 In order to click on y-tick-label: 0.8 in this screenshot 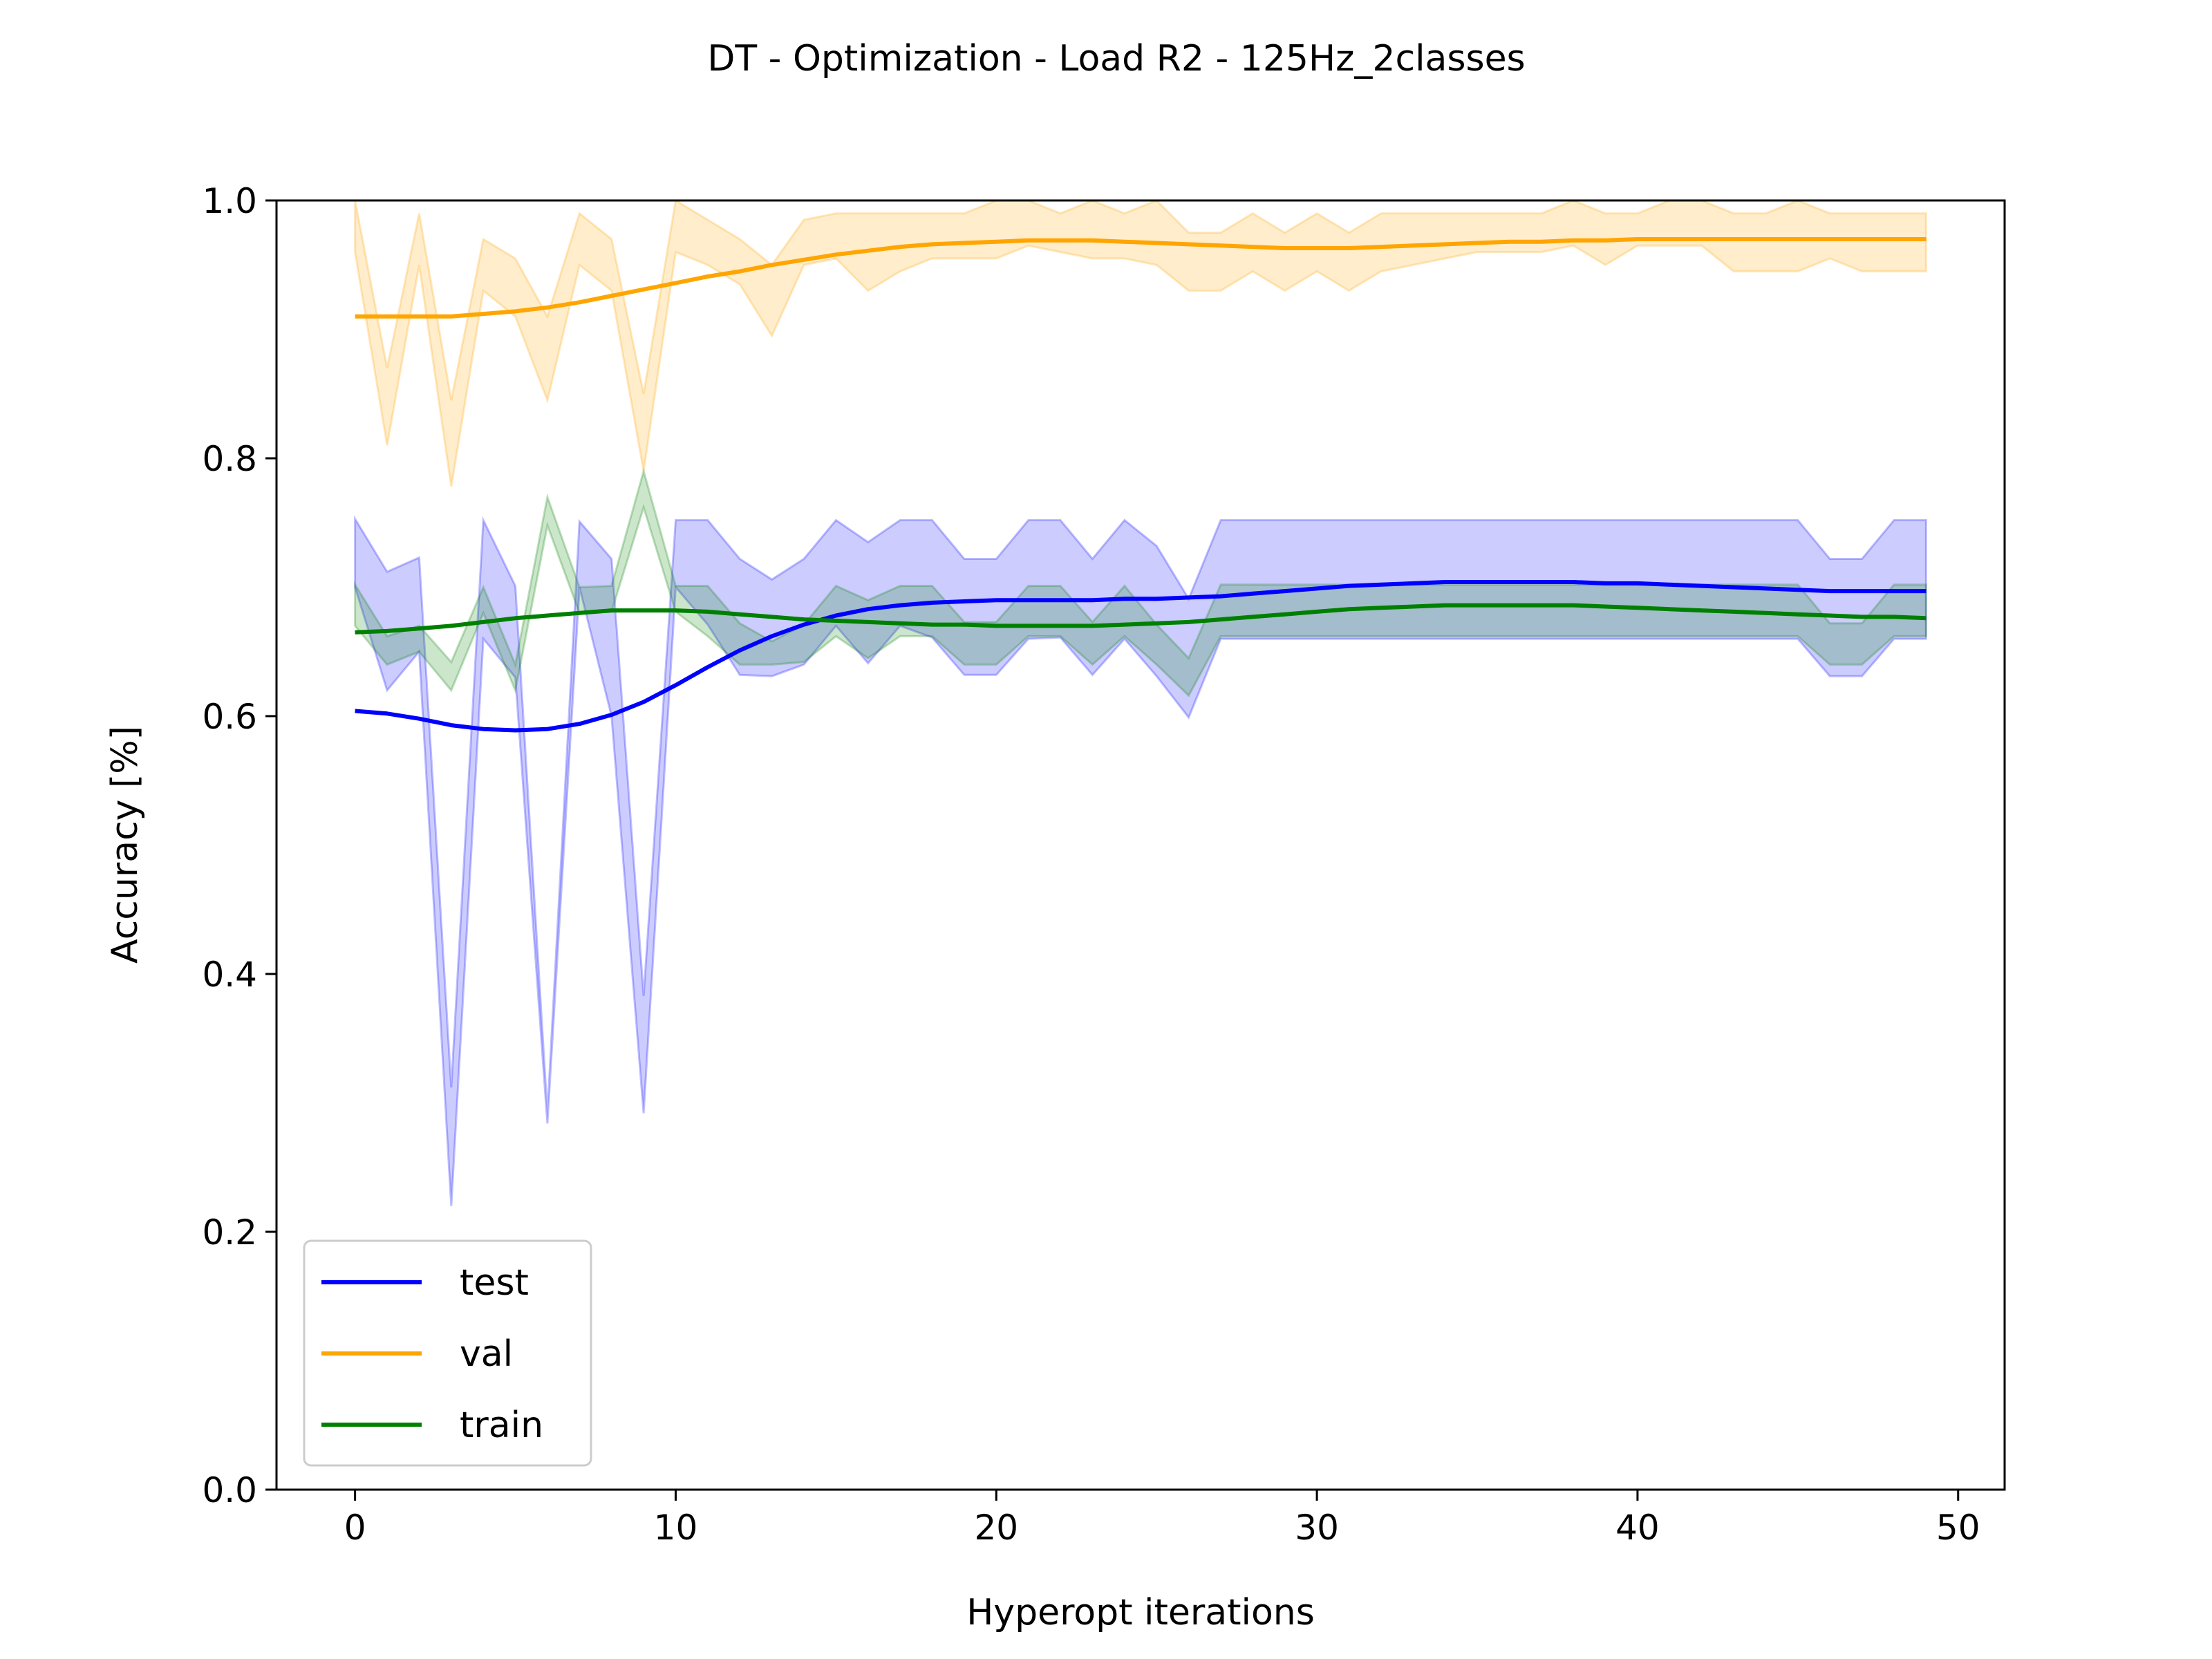, I will do `click(229, 459)`.